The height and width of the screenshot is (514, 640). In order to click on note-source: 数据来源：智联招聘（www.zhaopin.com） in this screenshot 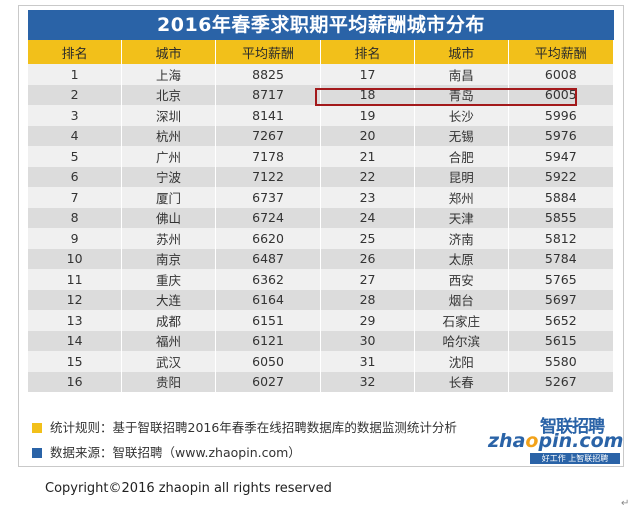, I will do `click(166, 451)`.